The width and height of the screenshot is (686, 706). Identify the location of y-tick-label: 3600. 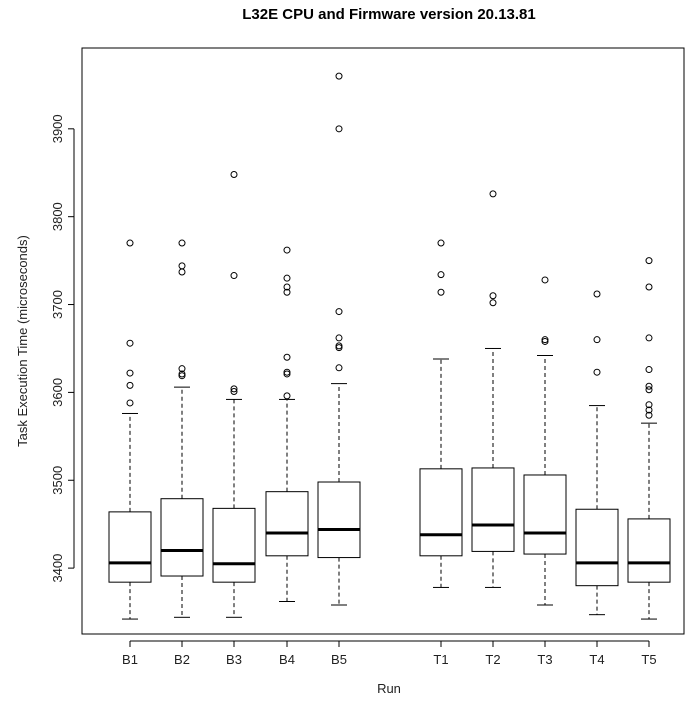
(57, 392).